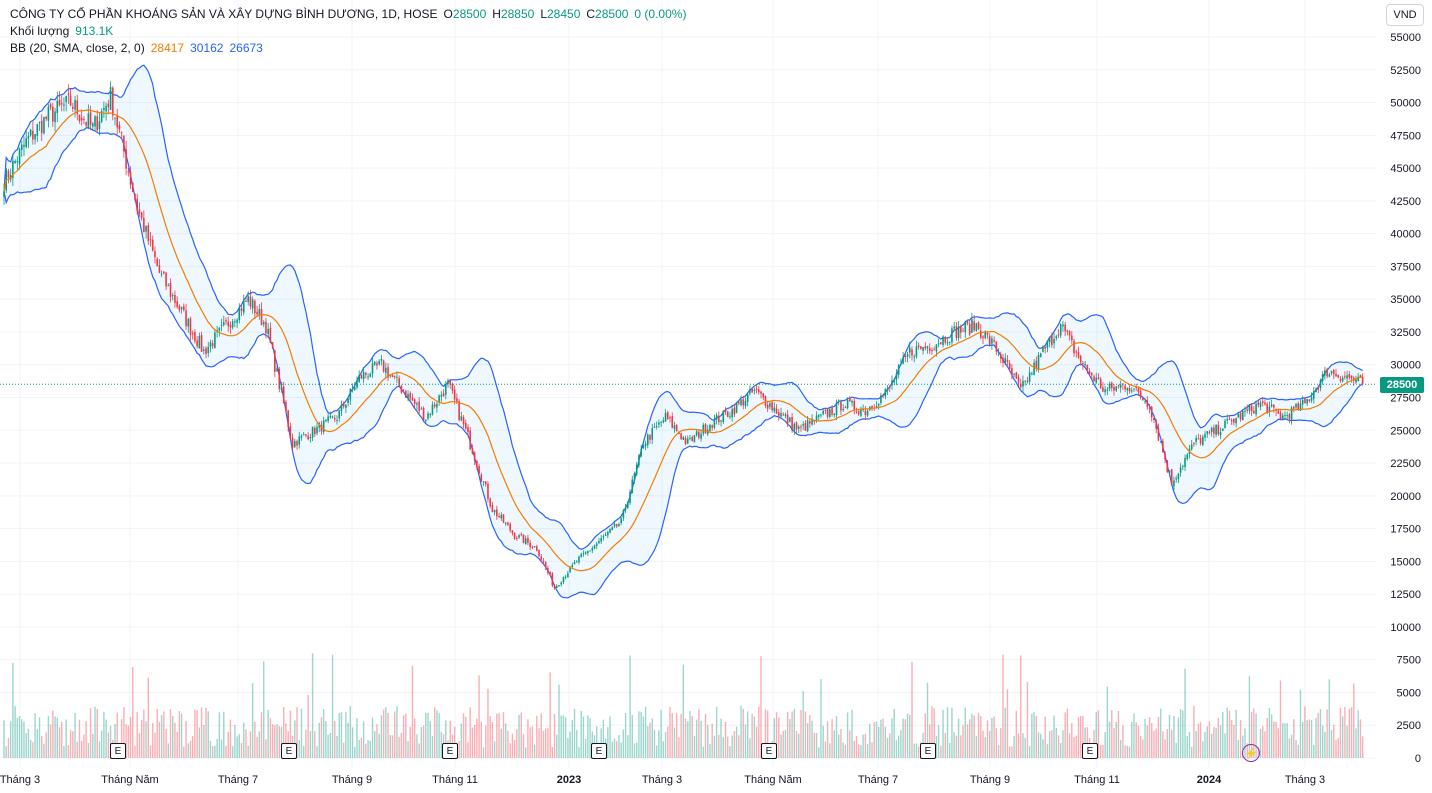 The height and width of the screenshot is (793, 1432). I want to click on time-tick-label: Tháng 9, so click(352, 780).